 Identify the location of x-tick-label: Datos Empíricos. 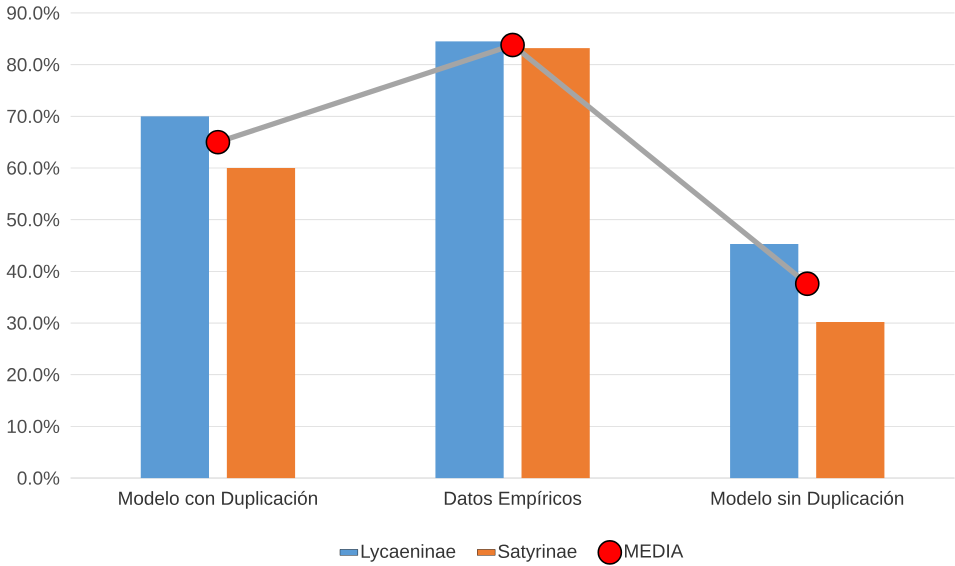
(513, 499).